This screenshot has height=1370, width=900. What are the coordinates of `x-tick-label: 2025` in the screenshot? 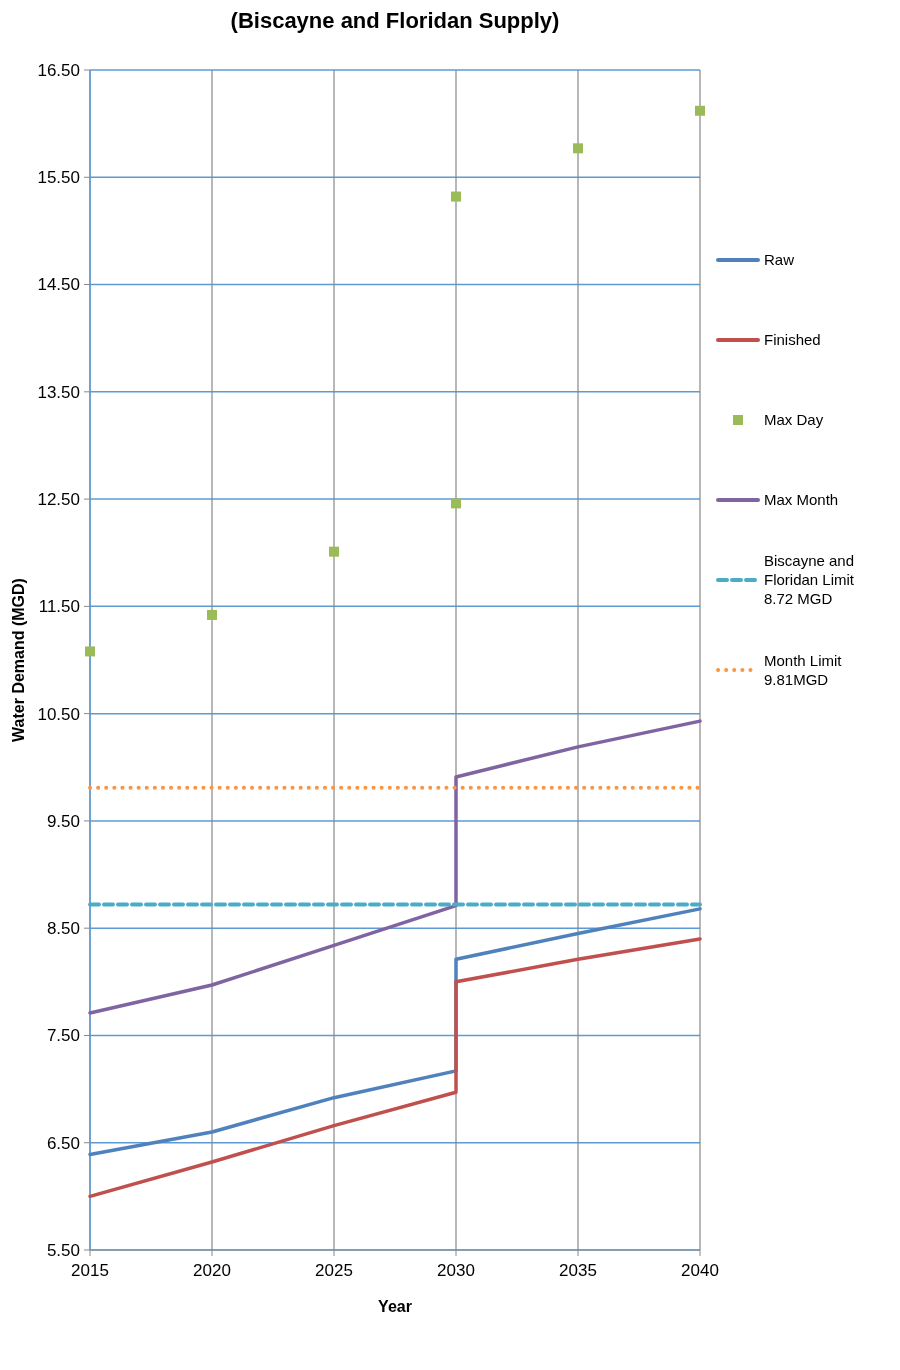 It's located at (334, 1270).